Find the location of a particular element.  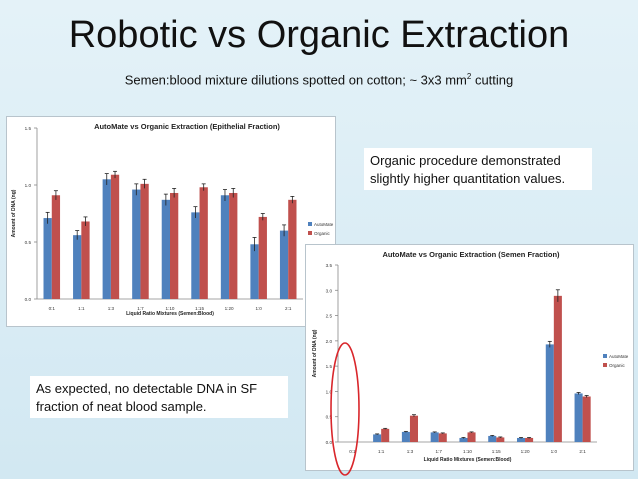

y-tick-label: 2.0 is located at coordinates (329, 341).